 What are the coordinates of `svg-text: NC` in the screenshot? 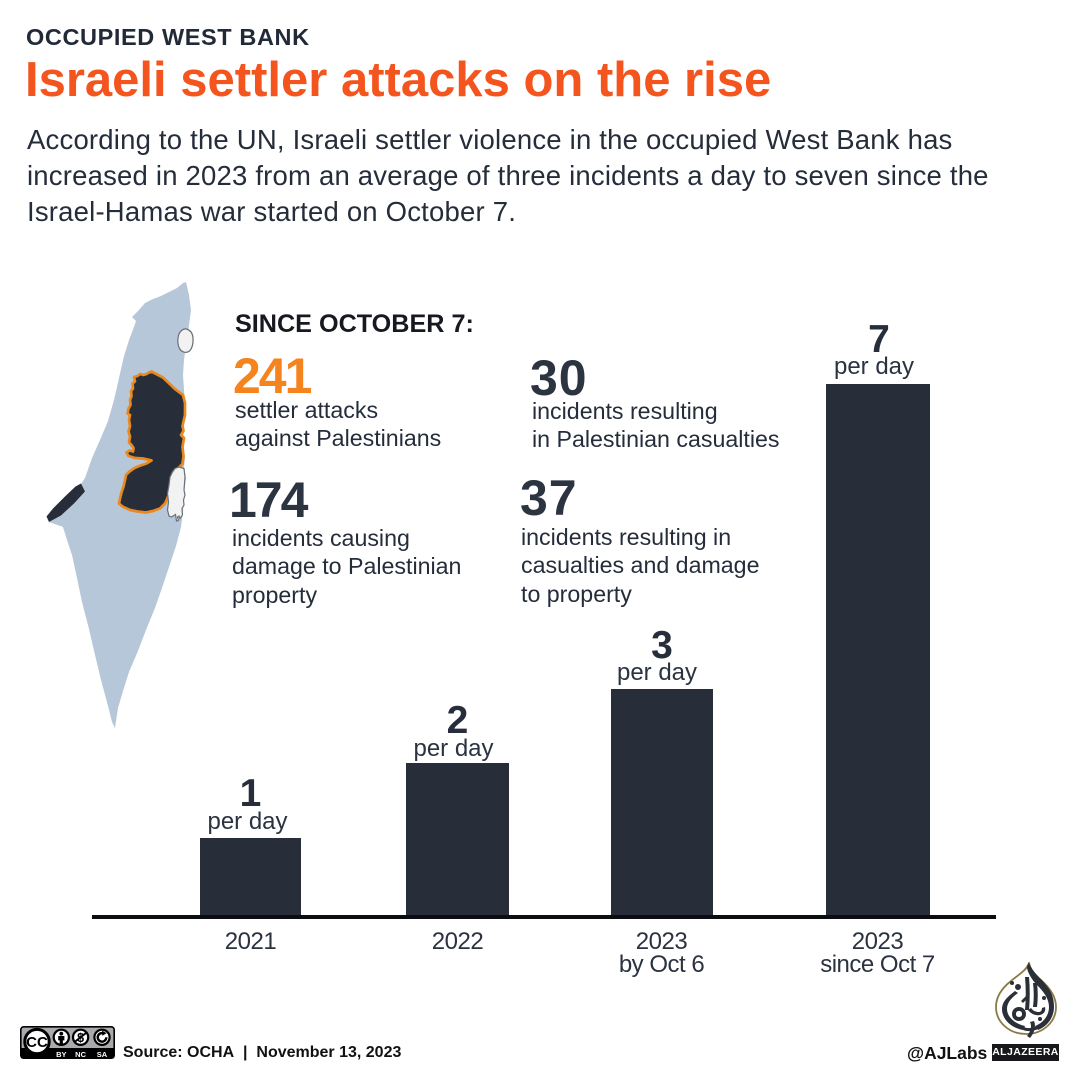 It's located at (80, 1054).